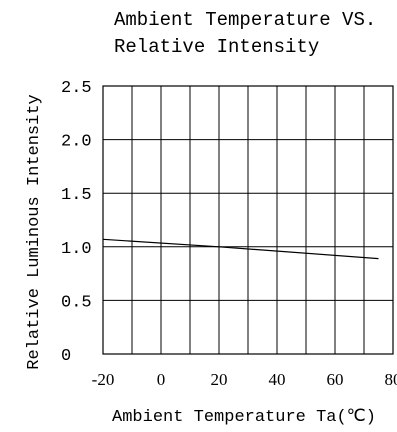 The height and width of the screenshot is (432, 397). Describe the element at coordinates (244, 417) in the screenshot. I see `x-axis-label: Ambient Temperature Ta(℃)` at that location.